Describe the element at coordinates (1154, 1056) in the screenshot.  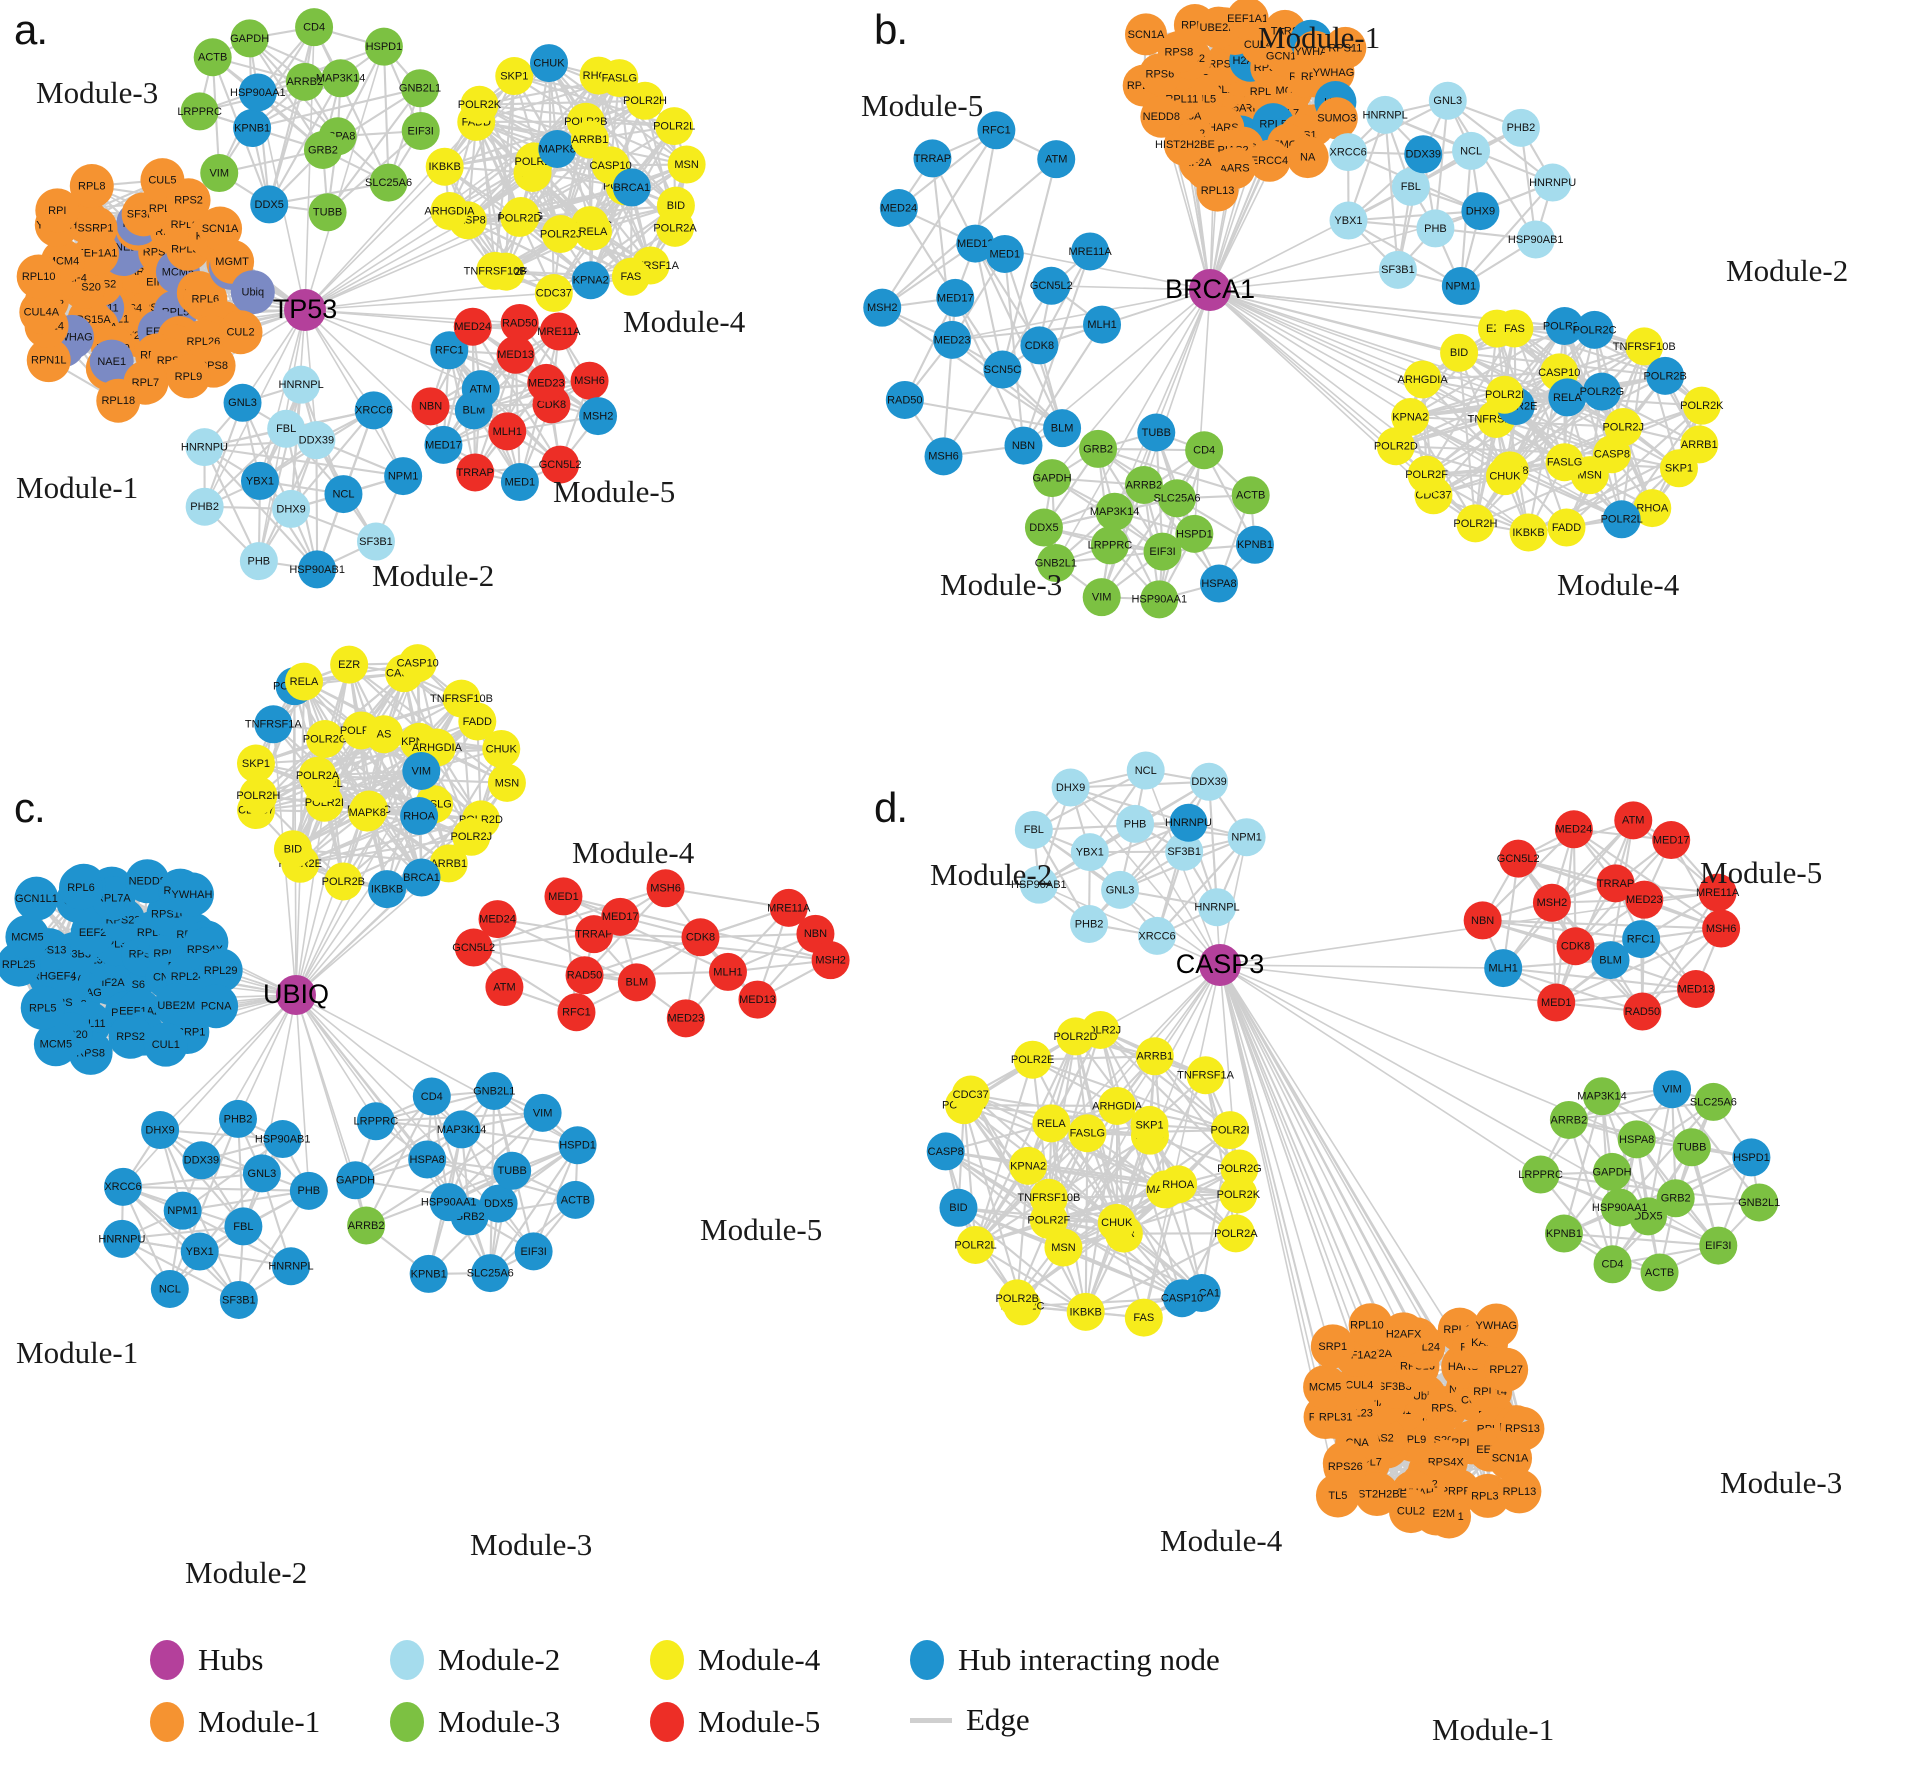
I see `network-node: ARRB1` at that location.